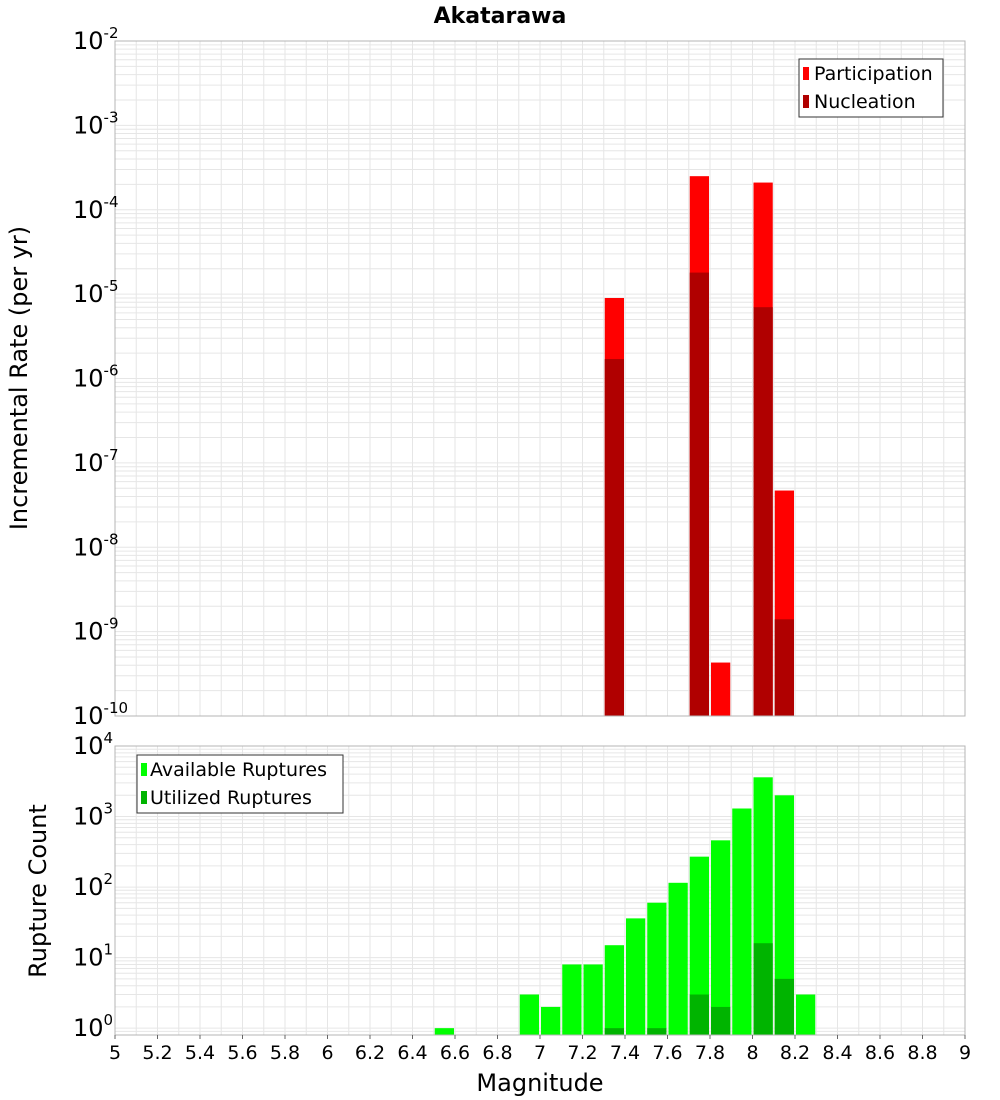 The height and width of the screenshot is (1100, 1000). Describe the element at coordinates (837, 1053) in the screenshot. I see `x-tick-label: 8.4` at that location.